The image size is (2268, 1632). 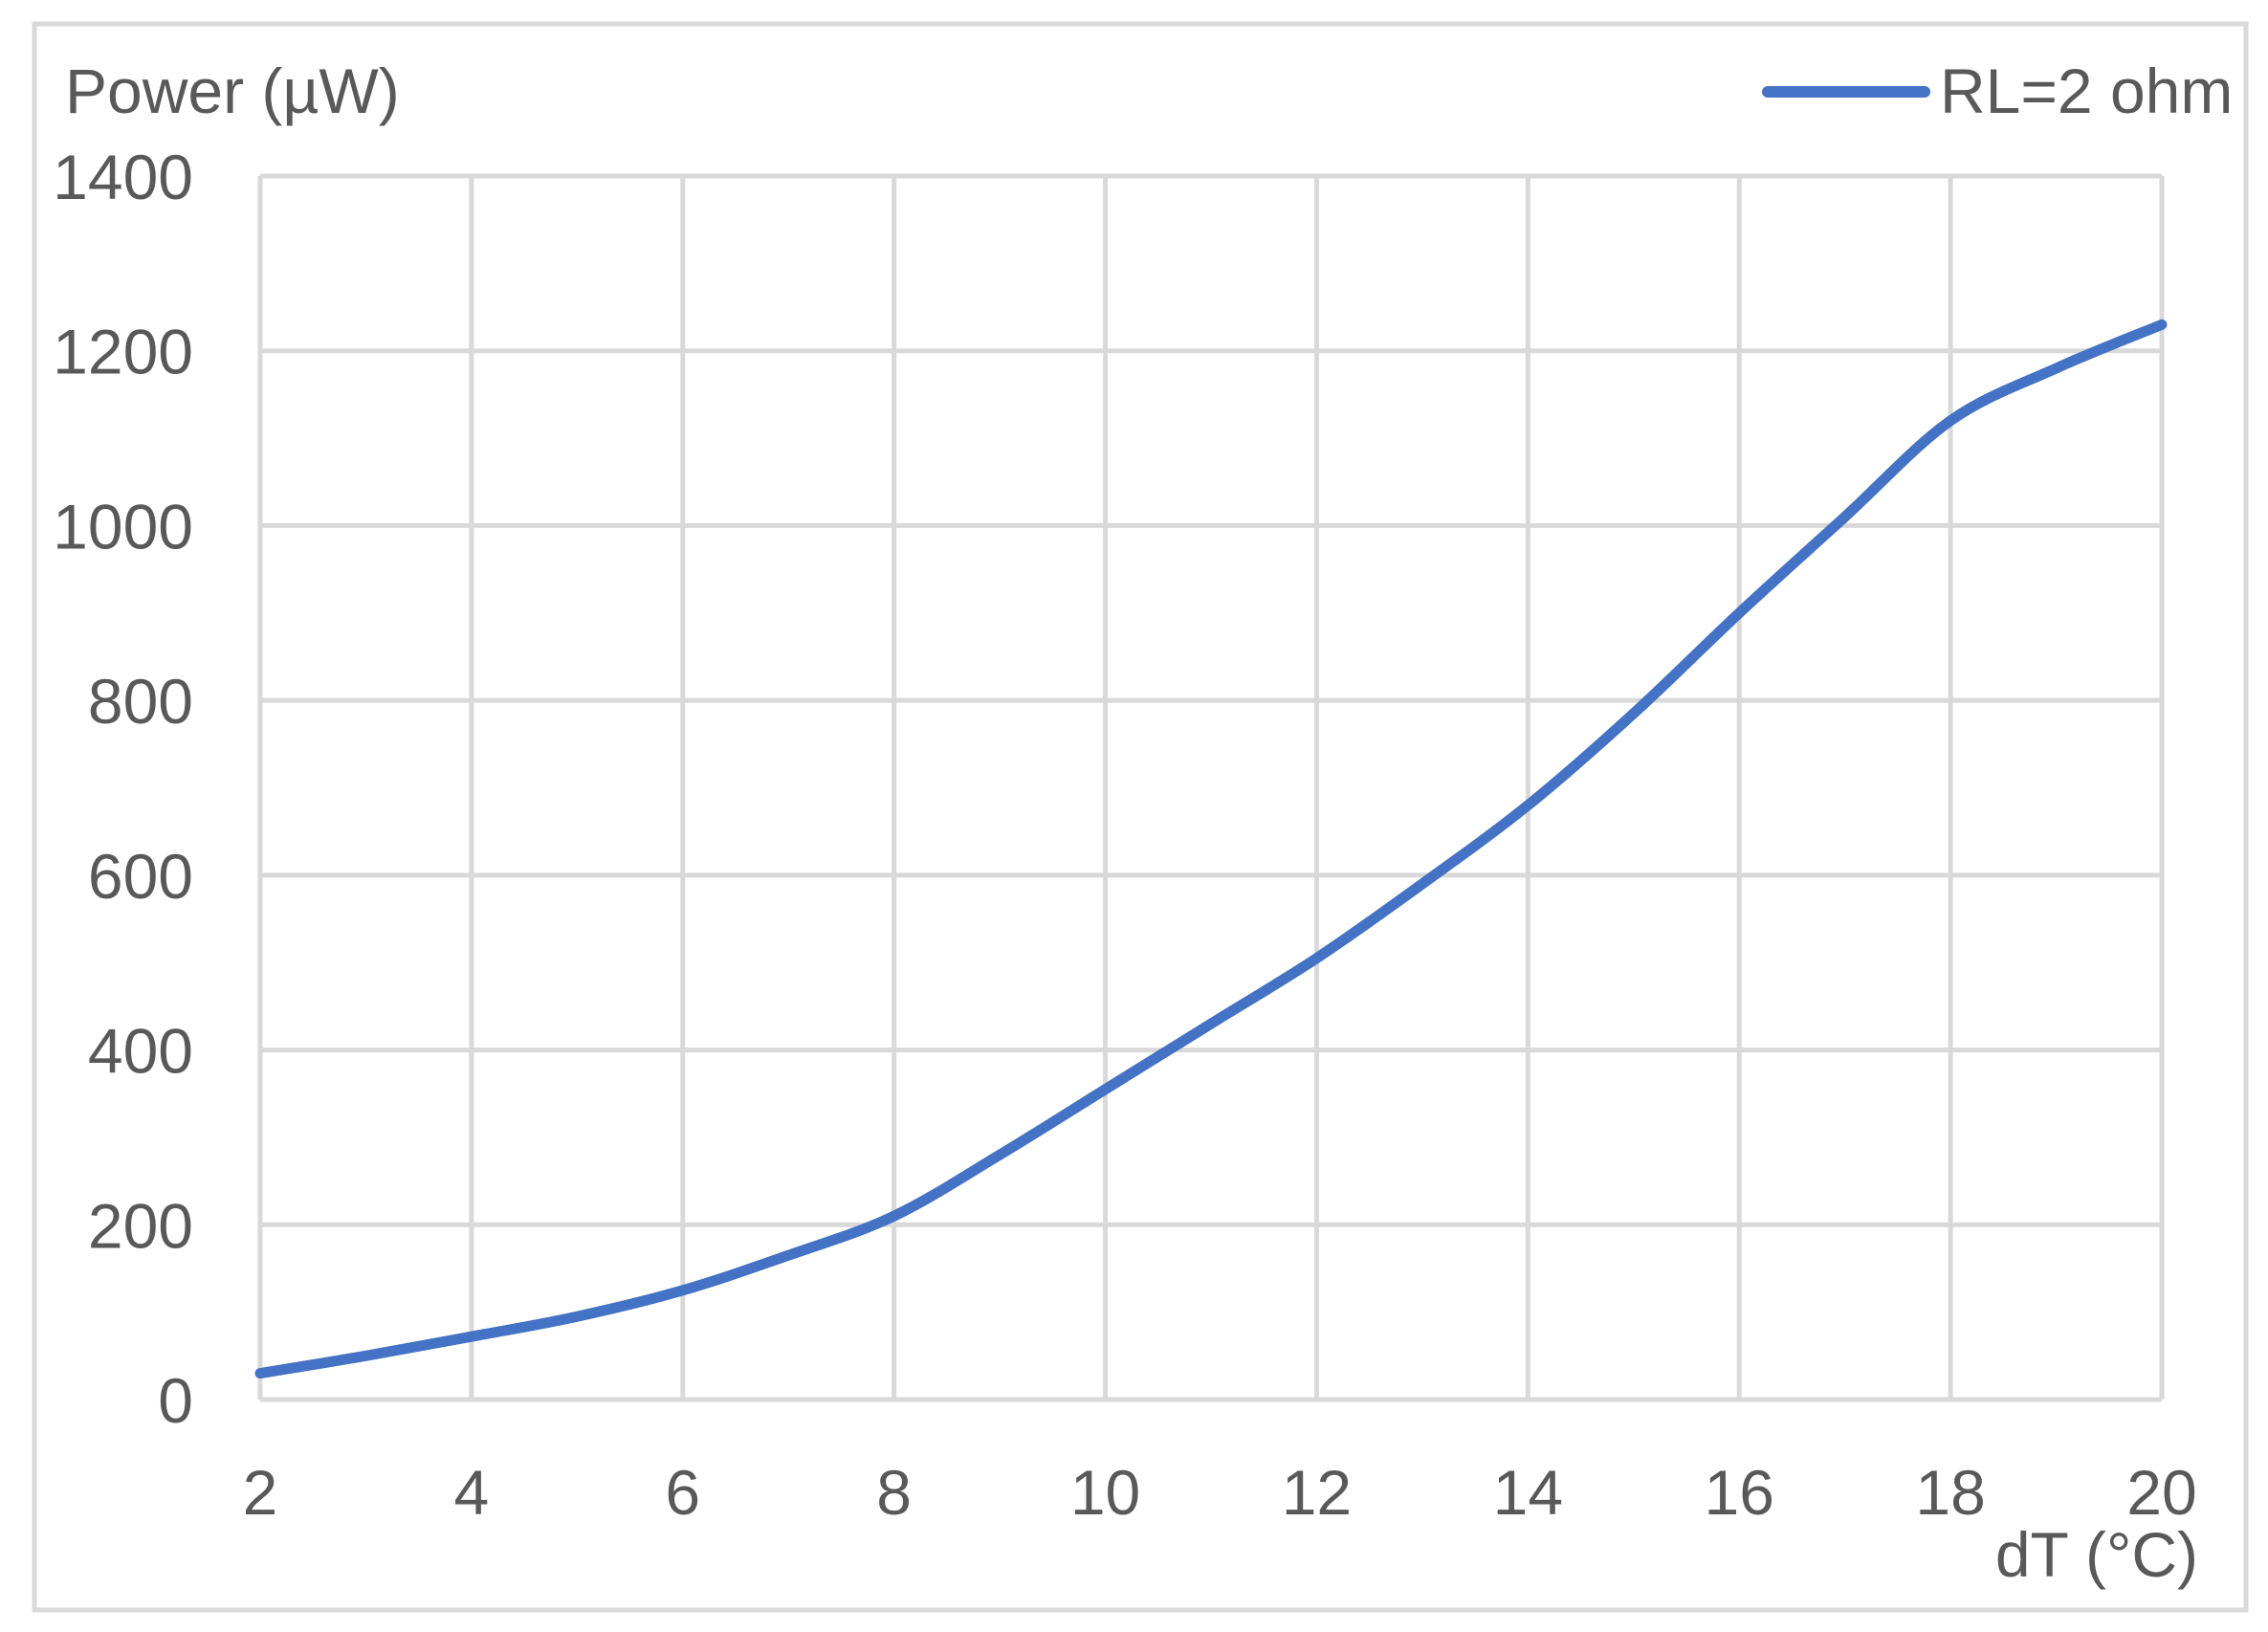 What do you see at coordinates (260, 1492) in the screenshot?
I see `x-tick-label: 2` at bounding box center [260, 1492].